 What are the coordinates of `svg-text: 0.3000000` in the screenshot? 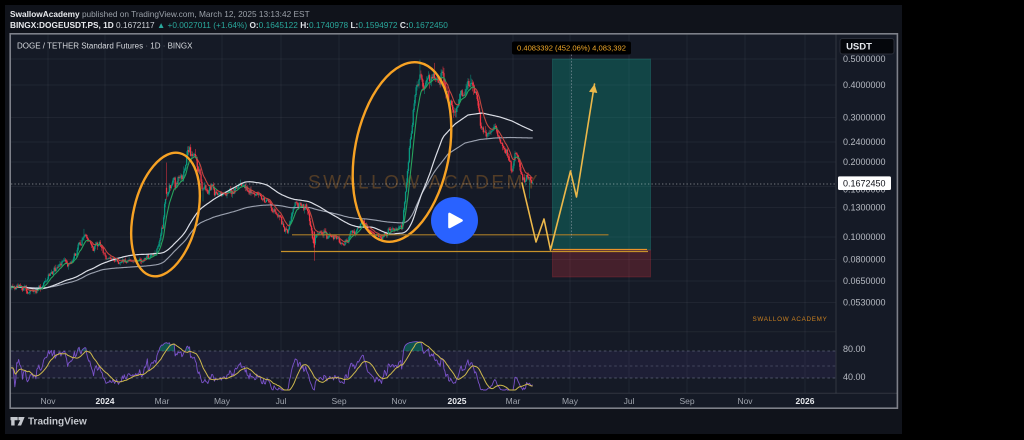 It's located at (864, 118).